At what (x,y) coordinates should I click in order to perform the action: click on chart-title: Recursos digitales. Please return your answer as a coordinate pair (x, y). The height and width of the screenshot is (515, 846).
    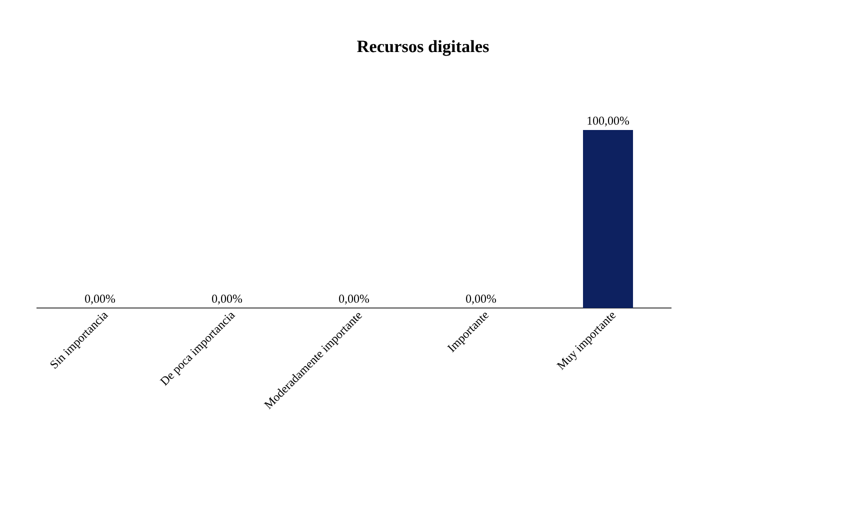
    Looking at the image, I should click on (423, 48).